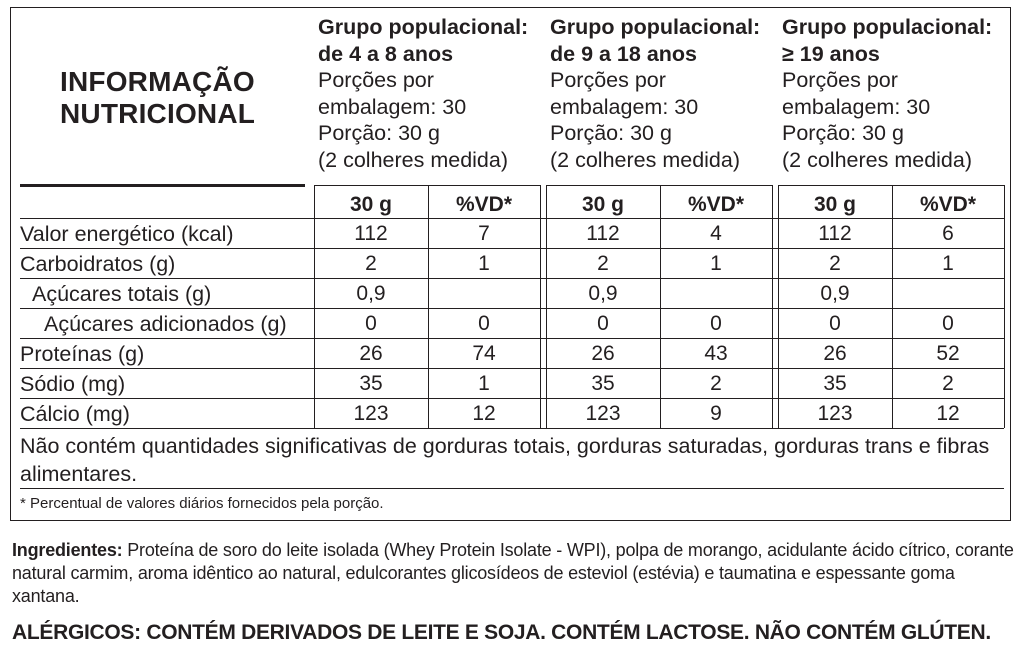  I want to click on nutrient-label: Carboidratos (g), so click(98, 264).